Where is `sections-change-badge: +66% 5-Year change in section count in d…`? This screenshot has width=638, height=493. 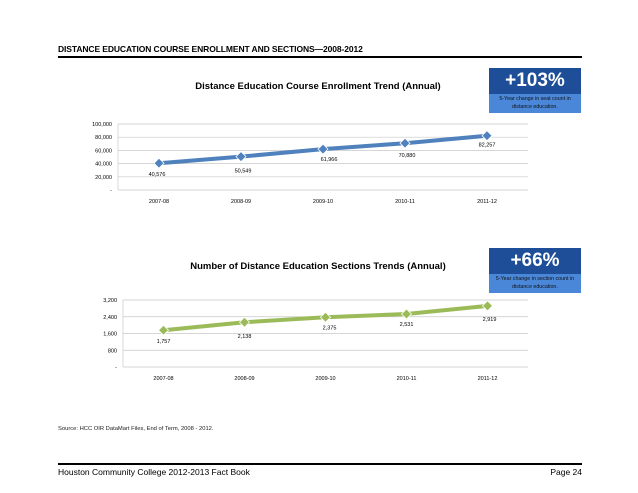
sections-change-badge: +66% 5-Year change in section count in d… is located at coordinates (535, 270).